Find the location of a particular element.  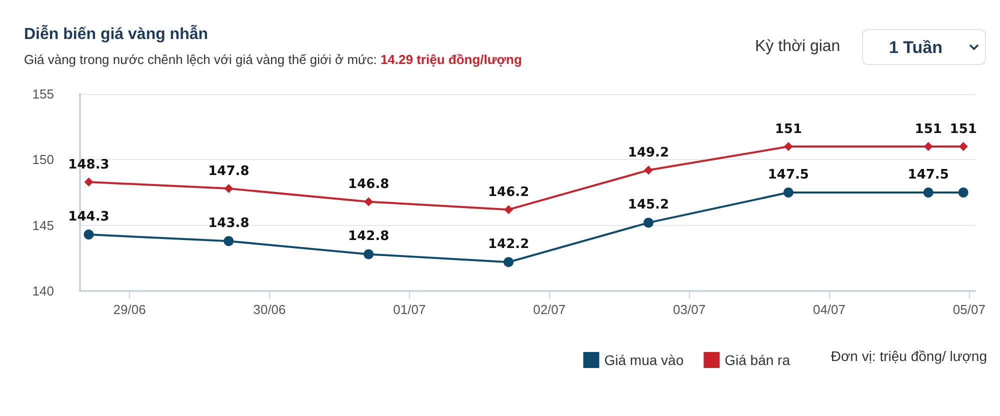

text: Kỳ thời gian is located at coordinates (797, 47).